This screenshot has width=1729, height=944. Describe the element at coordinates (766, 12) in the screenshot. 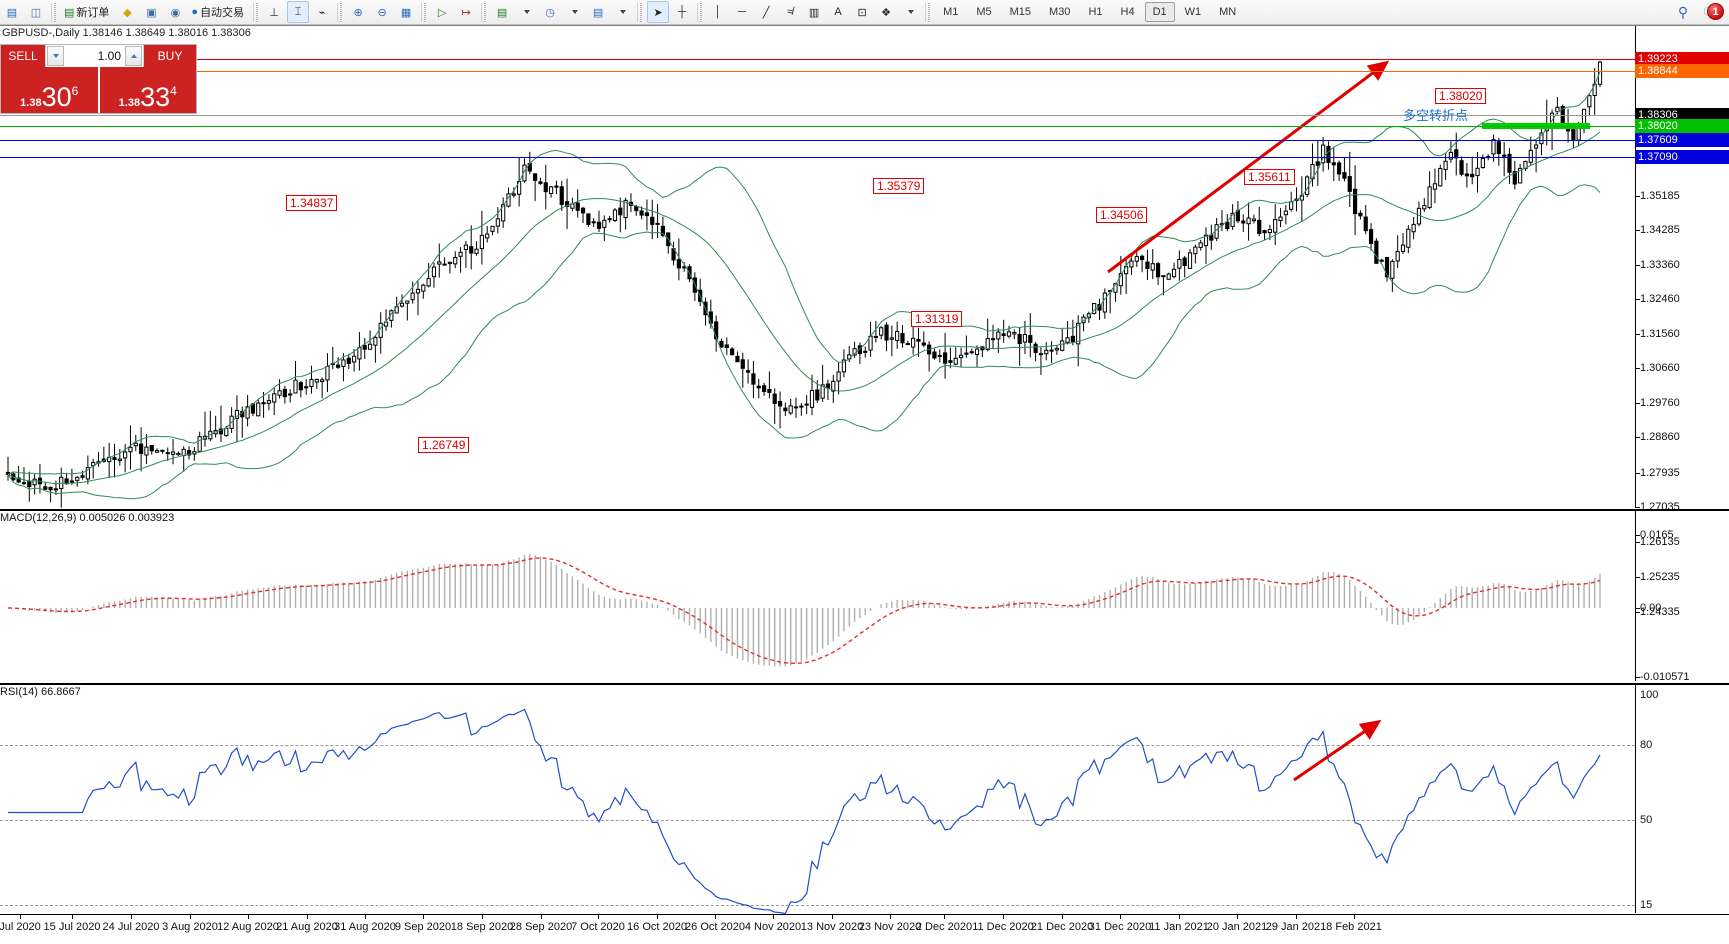

I see `trendline-icon: ╱` at that location.